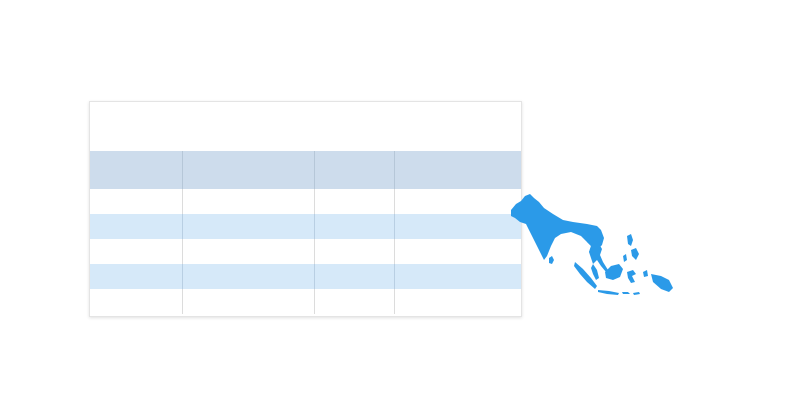 This screenshot has height=409, width=810. I want to click on table-title, so click(305, 126).